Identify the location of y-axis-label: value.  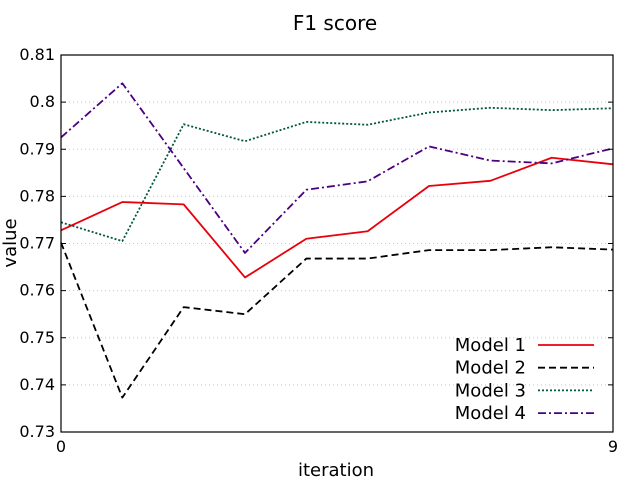
(10, 242).